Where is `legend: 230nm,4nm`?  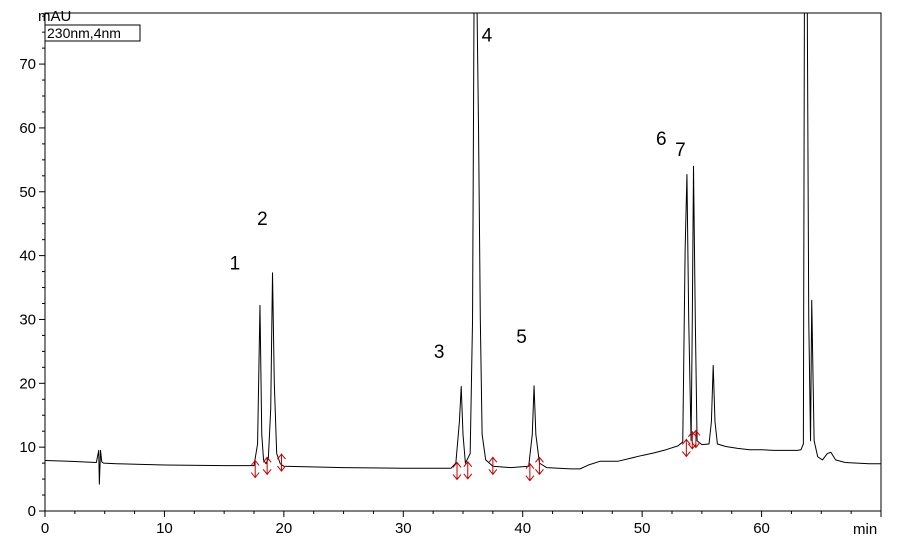 legend: 230nm,4nm is located at coordinates (92, 33).